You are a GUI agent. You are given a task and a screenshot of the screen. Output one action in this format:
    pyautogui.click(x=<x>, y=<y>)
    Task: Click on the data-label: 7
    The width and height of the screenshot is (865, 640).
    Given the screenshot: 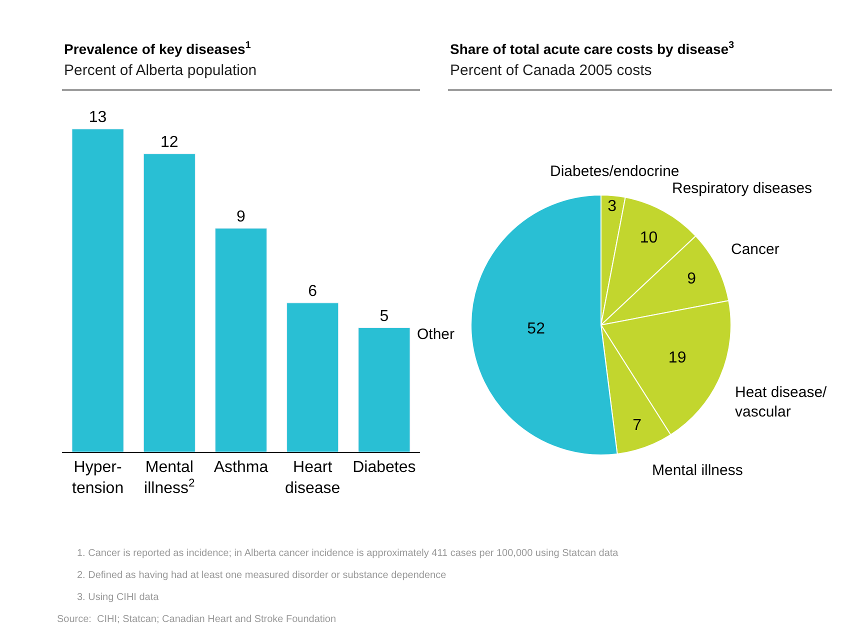 What is the action you would take?
    pyautogui.click(x=637, y=425)
    